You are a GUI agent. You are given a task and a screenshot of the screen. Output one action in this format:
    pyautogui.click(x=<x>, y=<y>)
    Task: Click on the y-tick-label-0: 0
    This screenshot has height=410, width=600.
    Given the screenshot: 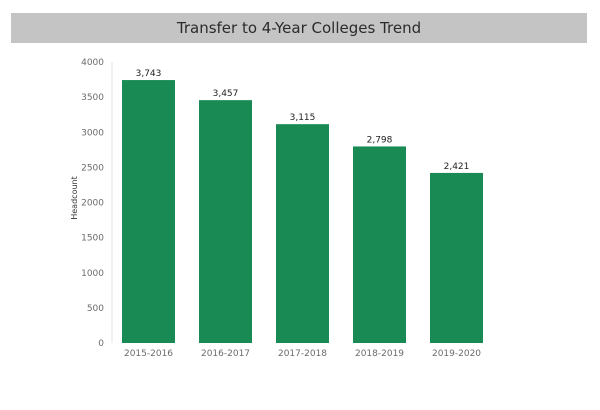 What is the action you would take?
    pyautogui.click(x=101, y=344)
    